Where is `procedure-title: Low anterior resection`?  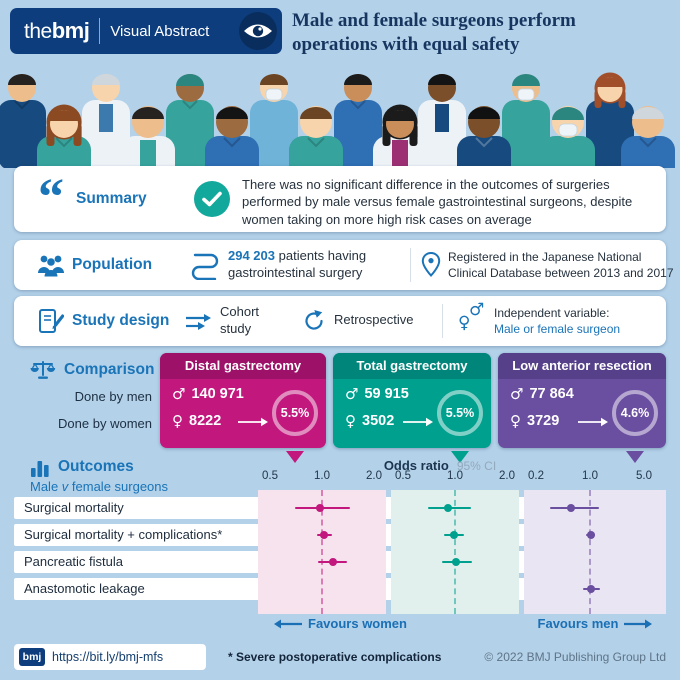
procedure-title: Low anterior resection is located at coordinates (582, 366).